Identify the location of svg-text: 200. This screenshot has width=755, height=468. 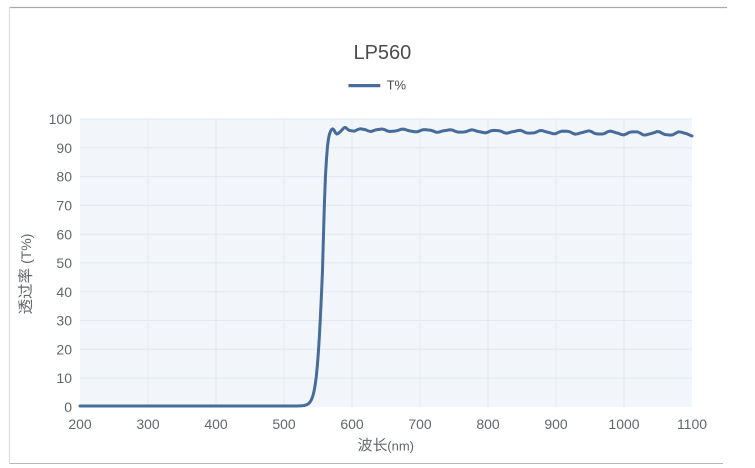
(80, 424).